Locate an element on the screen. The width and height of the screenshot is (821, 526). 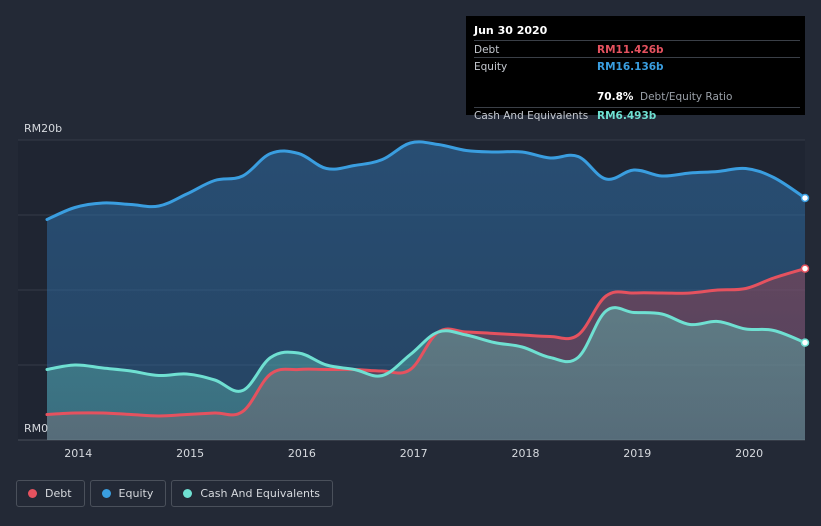
tooltip-row-equity: Equity RM16.136b is located at coordinates (637, 74).